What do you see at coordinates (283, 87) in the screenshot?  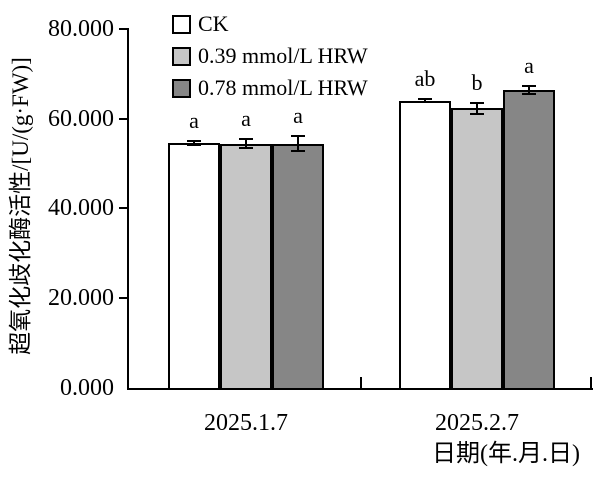 I see `legend-label-078-hrw: 0.78 mmol/L HRW` at bounding box center [283, 87].